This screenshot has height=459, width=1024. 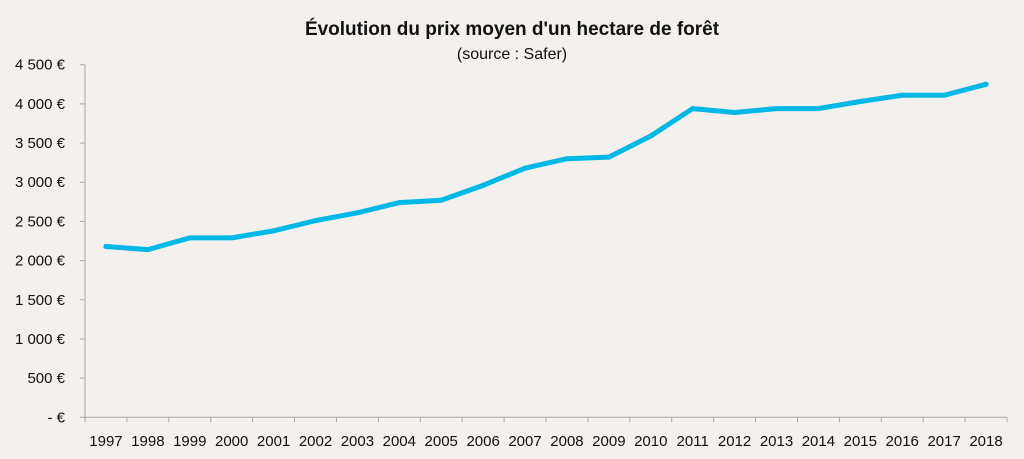 I want to click on x-tick-label: 2000, so click(x=231, y=441).